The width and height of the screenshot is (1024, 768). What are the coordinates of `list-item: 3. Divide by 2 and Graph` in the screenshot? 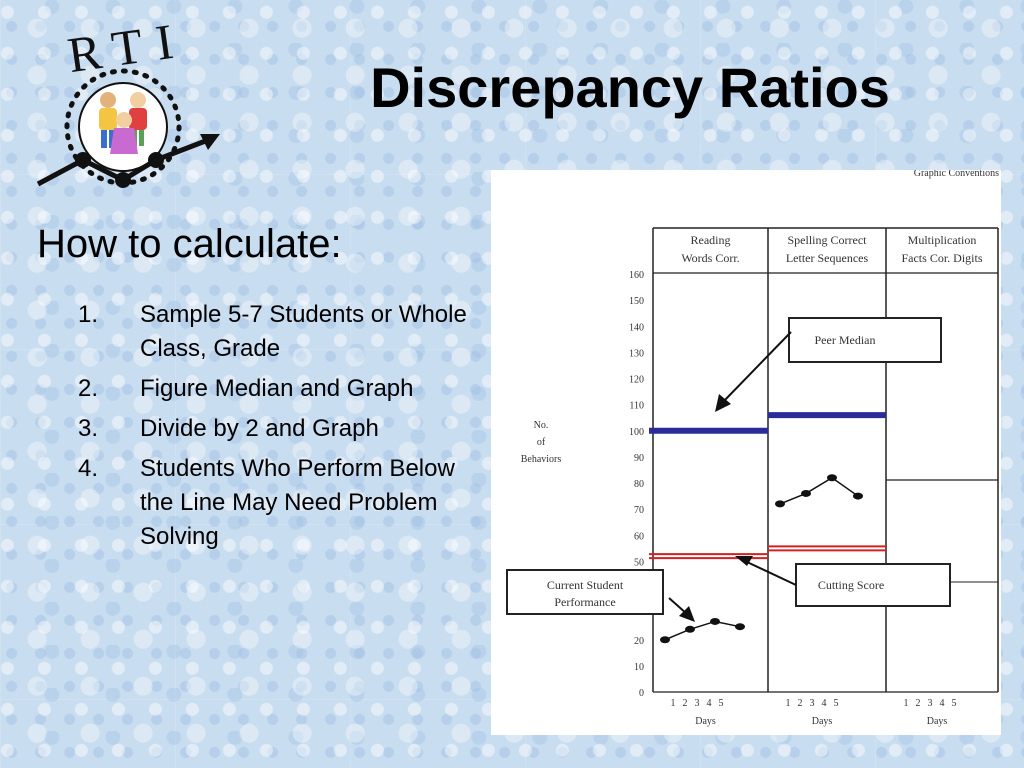 It's located at (278, 429).